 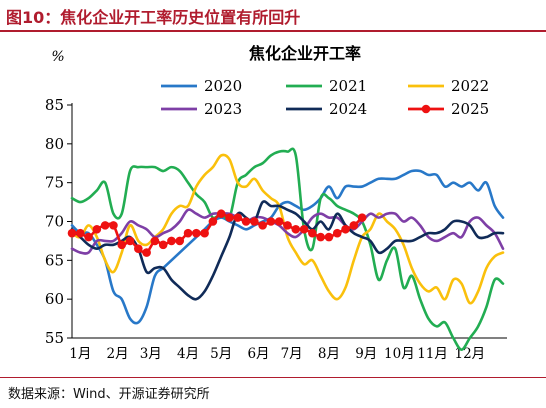 I want to click on x-tick-label: 1月, so click(x=80, y=354).